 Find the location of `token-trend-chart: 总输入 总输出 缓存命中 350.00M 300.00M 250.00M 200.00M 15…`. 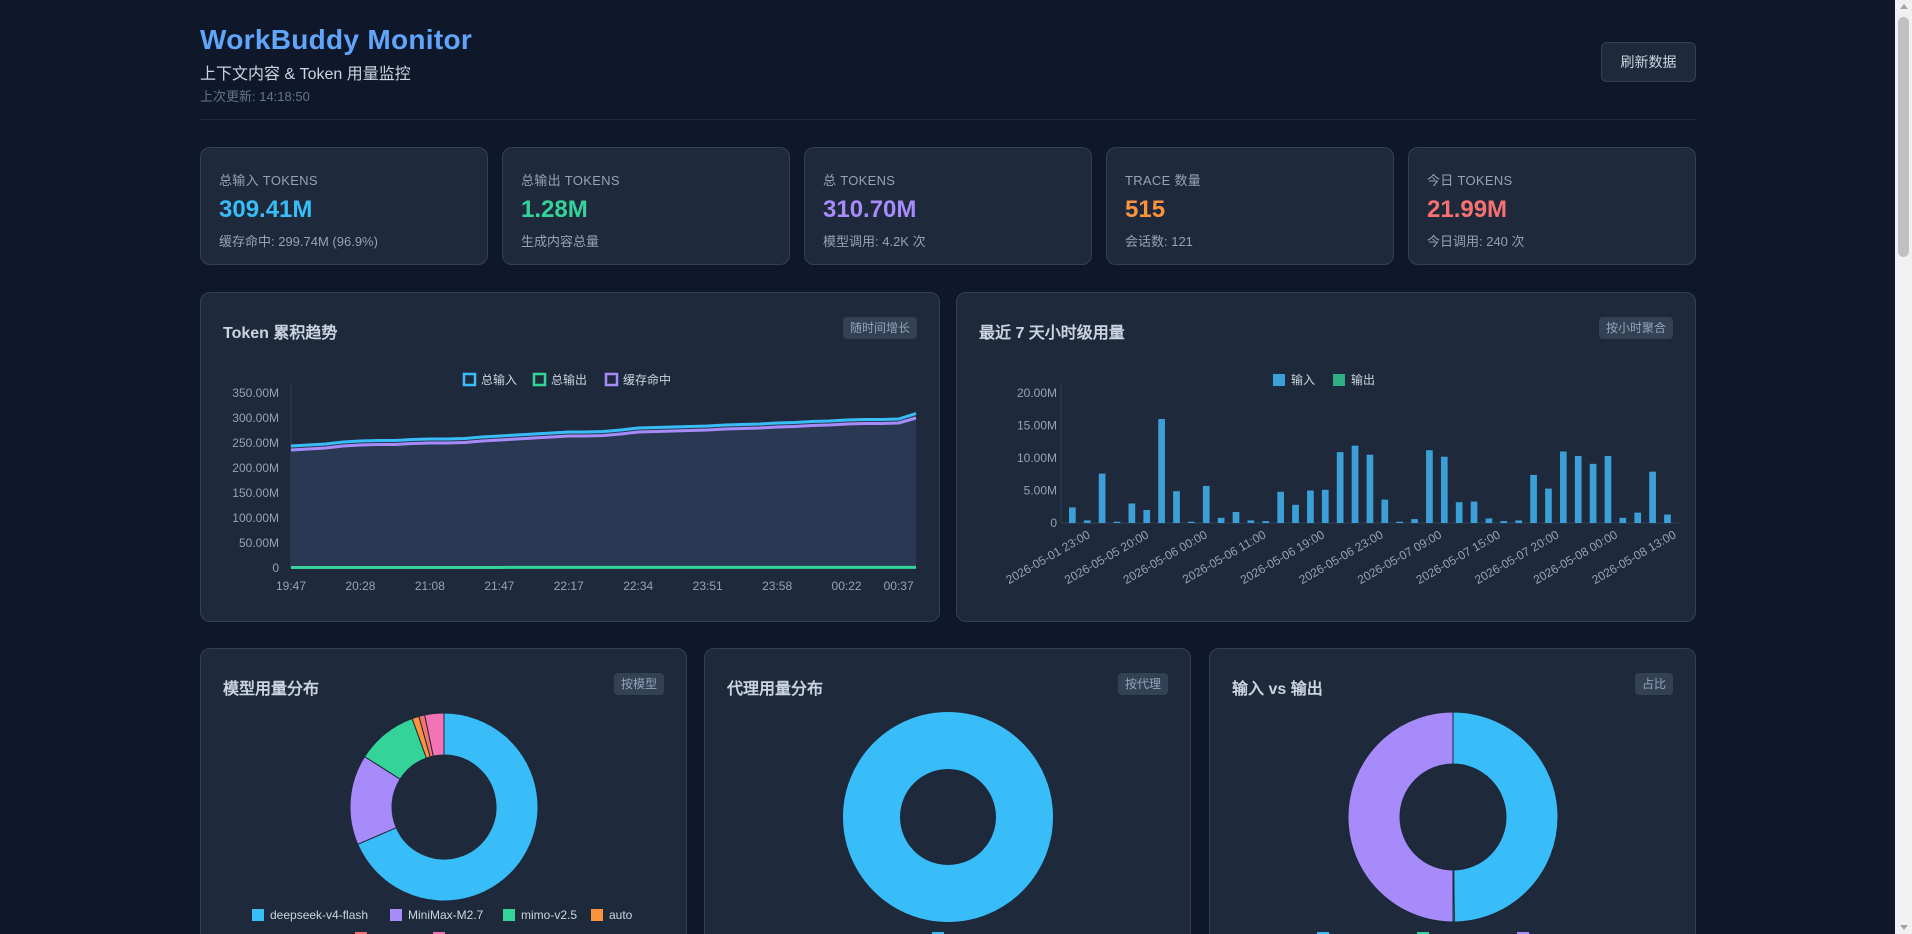

token-trend-chart: 总输入 总输出 缓存命中 350.00M 300.00M 250.00M 200.00M 15… is located at coordinates (574, 482).